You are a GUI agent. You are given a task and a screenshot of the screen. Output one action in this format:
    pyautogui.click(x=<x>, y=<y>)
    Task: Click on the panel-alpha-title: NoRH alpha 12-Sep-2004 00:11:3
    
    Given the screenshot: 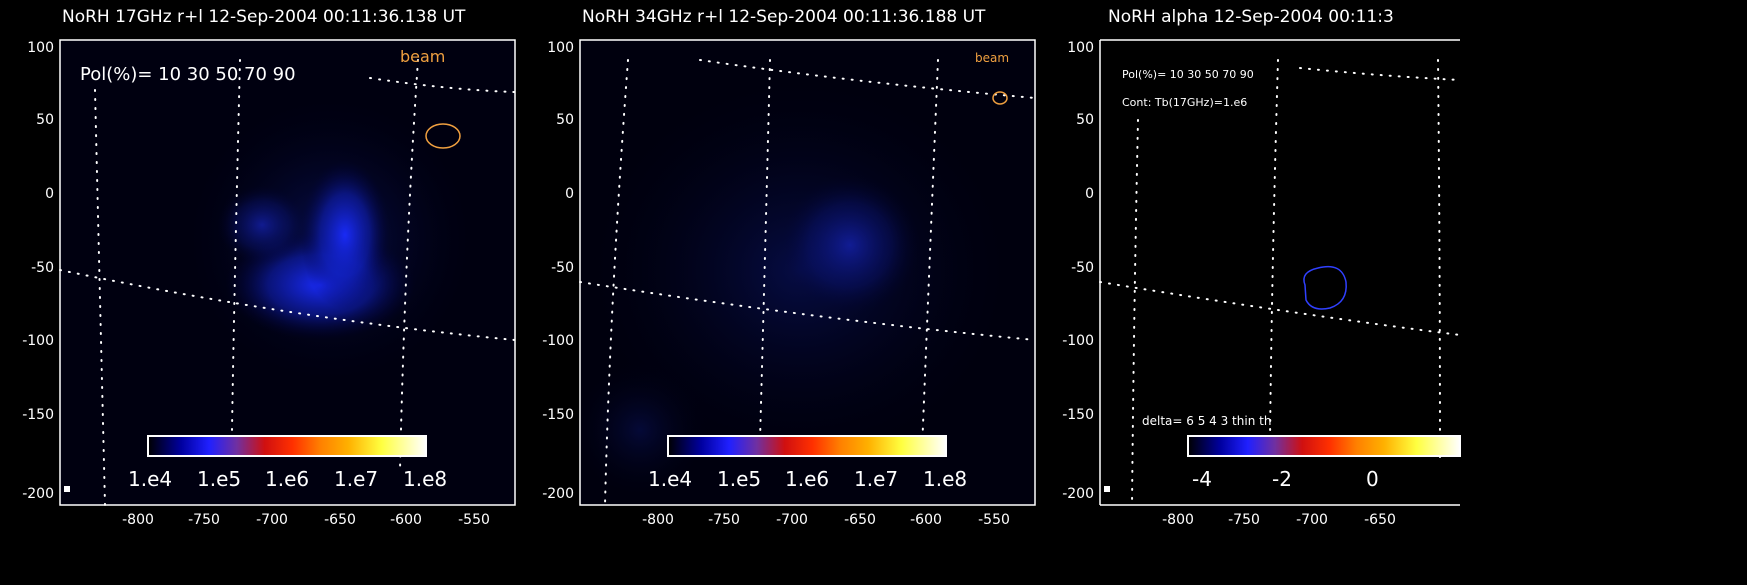 What is the action you would take?
    pyautogui.click(x=1251, y=17)
    